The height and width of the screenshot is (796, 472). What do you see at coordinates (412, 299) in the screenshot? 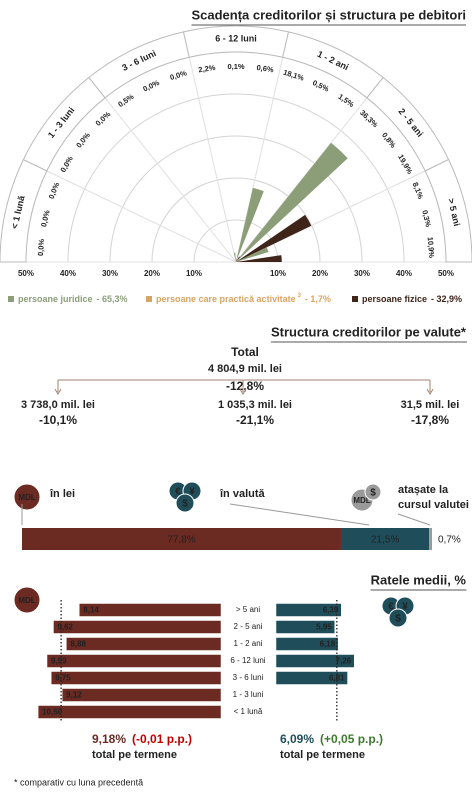
I see `legend-entry: persoane fizice - 32,9%` at bounding box center [412, 299].